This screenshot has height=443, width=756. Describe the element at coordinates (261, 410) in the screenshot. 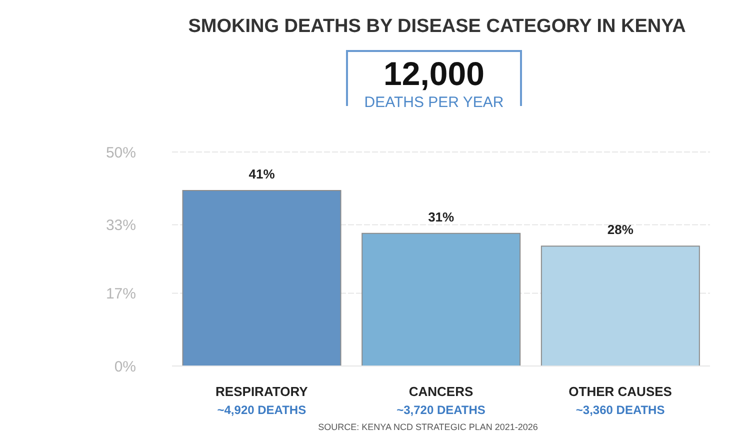

I see `text: ~4,920 DEATHS` at that location.